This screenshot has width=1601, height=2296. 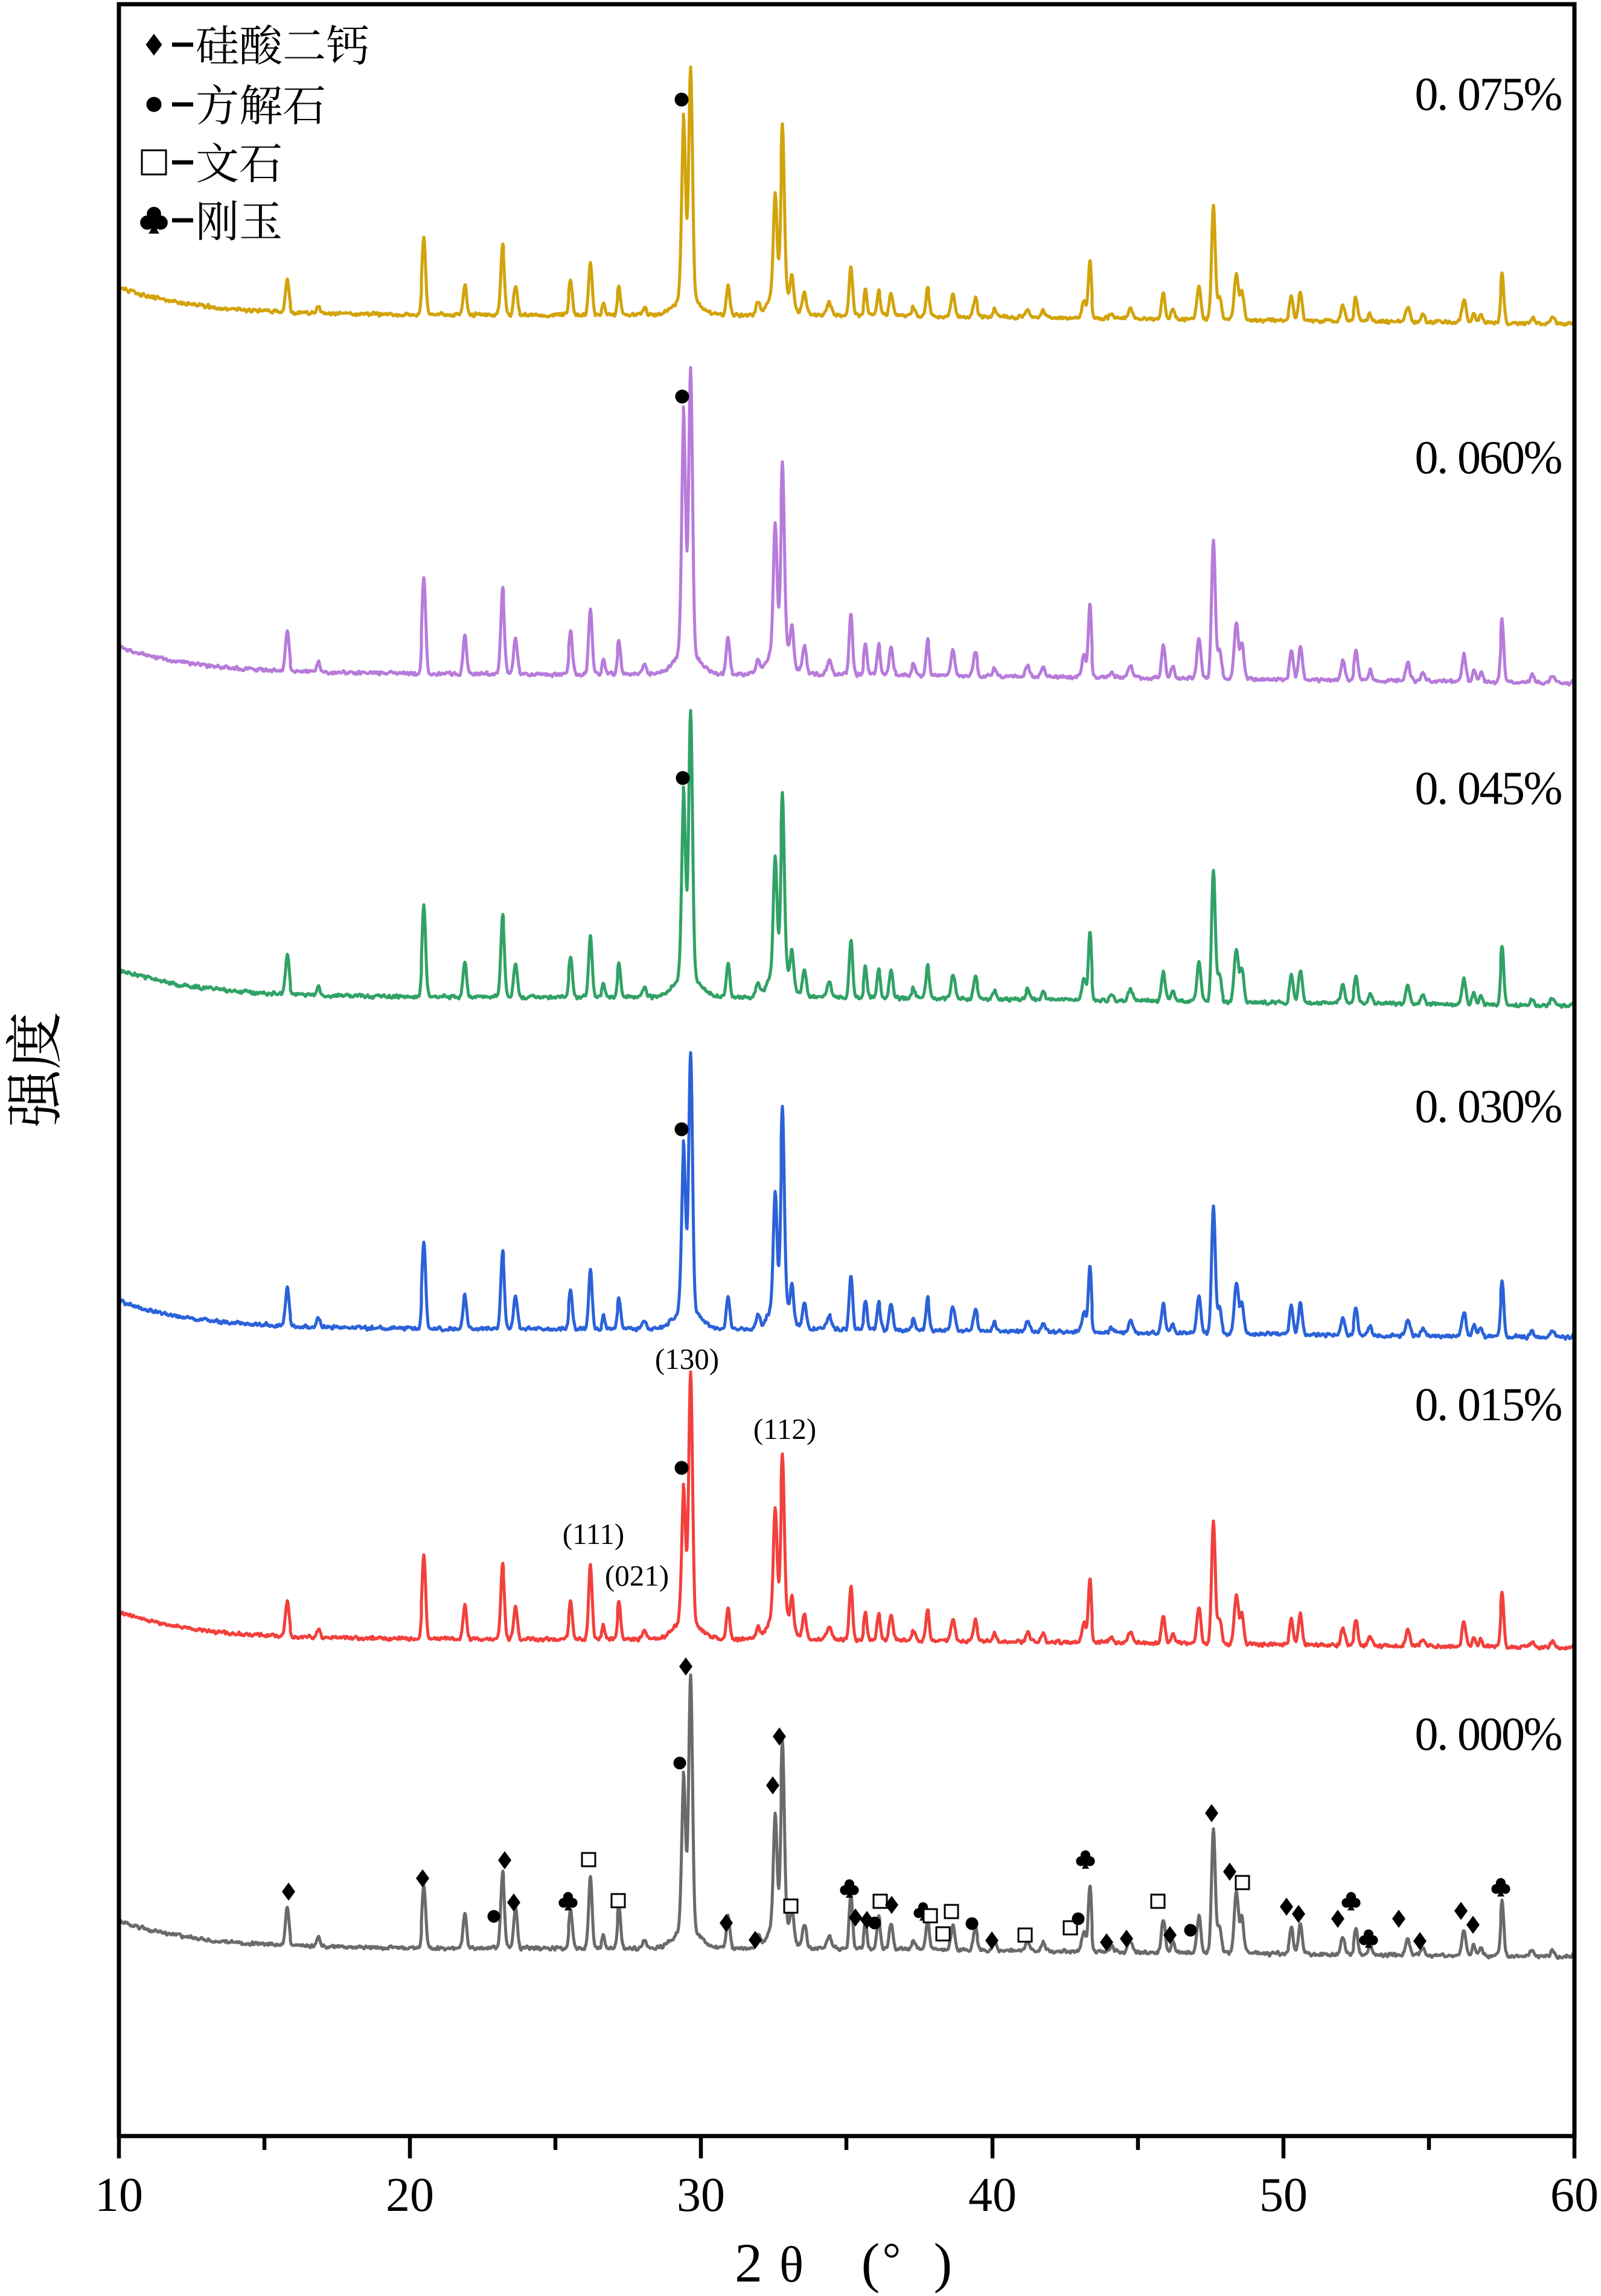 I want to click on svg-text: (021), so click(x=637, y=1576).